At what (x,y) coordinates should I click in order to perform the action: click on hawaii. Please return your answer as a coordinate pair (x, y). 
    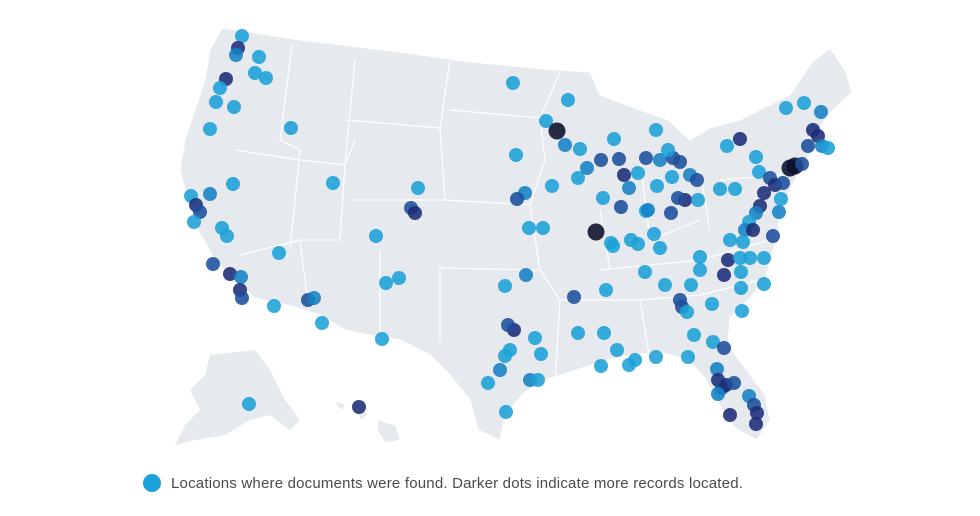
    Looking at the image, I should click on (367, 422).